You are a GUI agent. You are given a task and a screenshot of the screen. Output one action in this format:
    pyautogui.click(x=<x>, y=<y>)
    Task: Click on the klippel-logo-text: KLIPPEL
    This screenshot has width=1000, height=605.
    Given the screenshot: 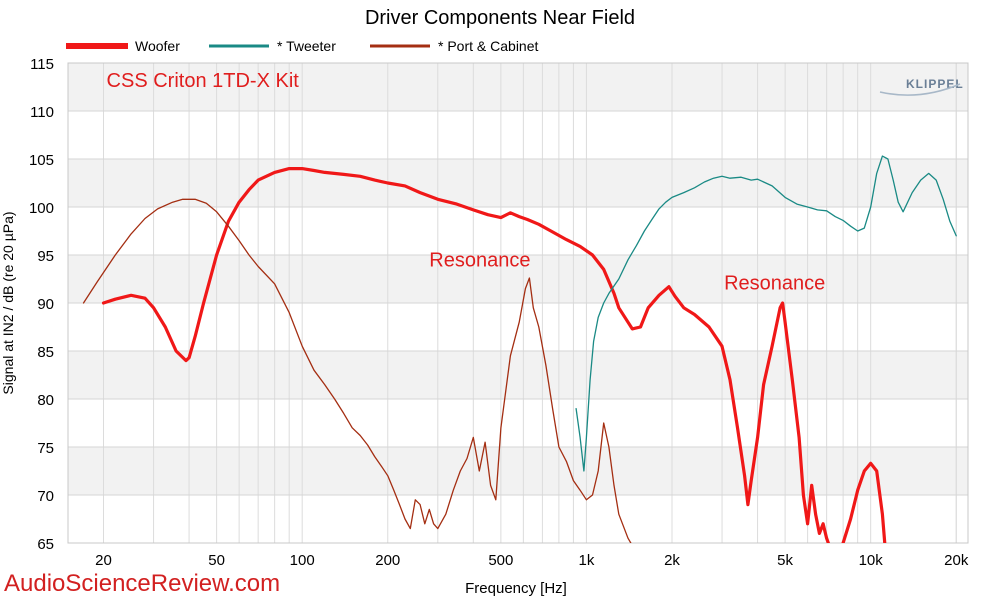 What is the action you would take?
    pyautogui.click(x=935, y=84)
    